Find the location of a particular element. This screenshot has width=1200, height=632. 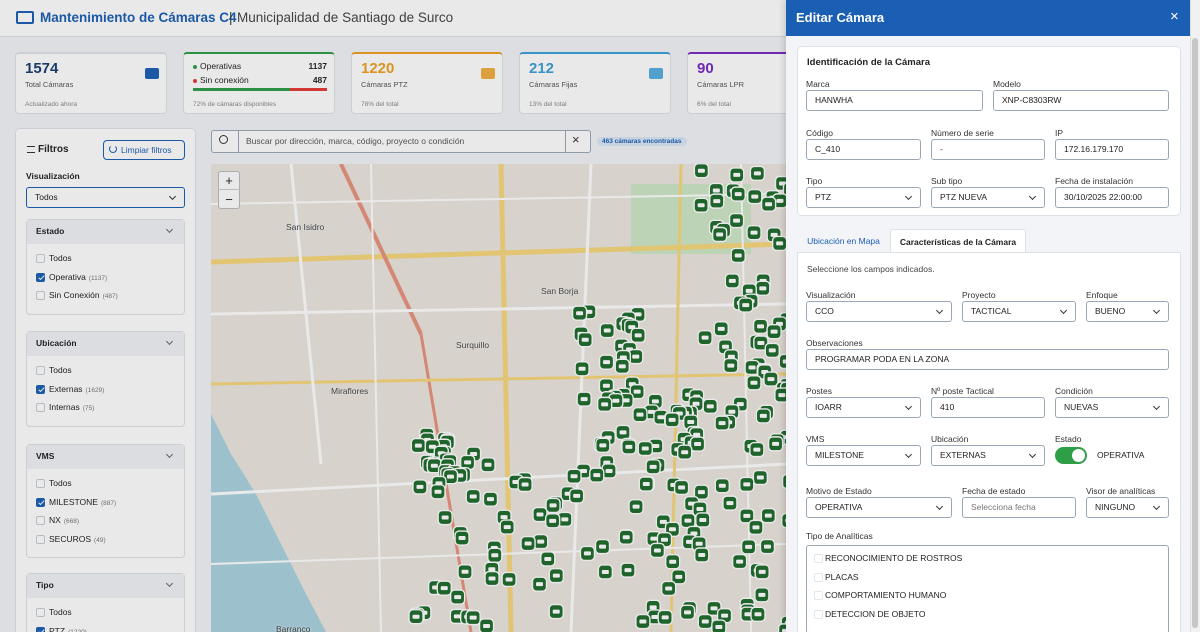

filter-group-title: Ubicación is located at coordinates (56, 343).